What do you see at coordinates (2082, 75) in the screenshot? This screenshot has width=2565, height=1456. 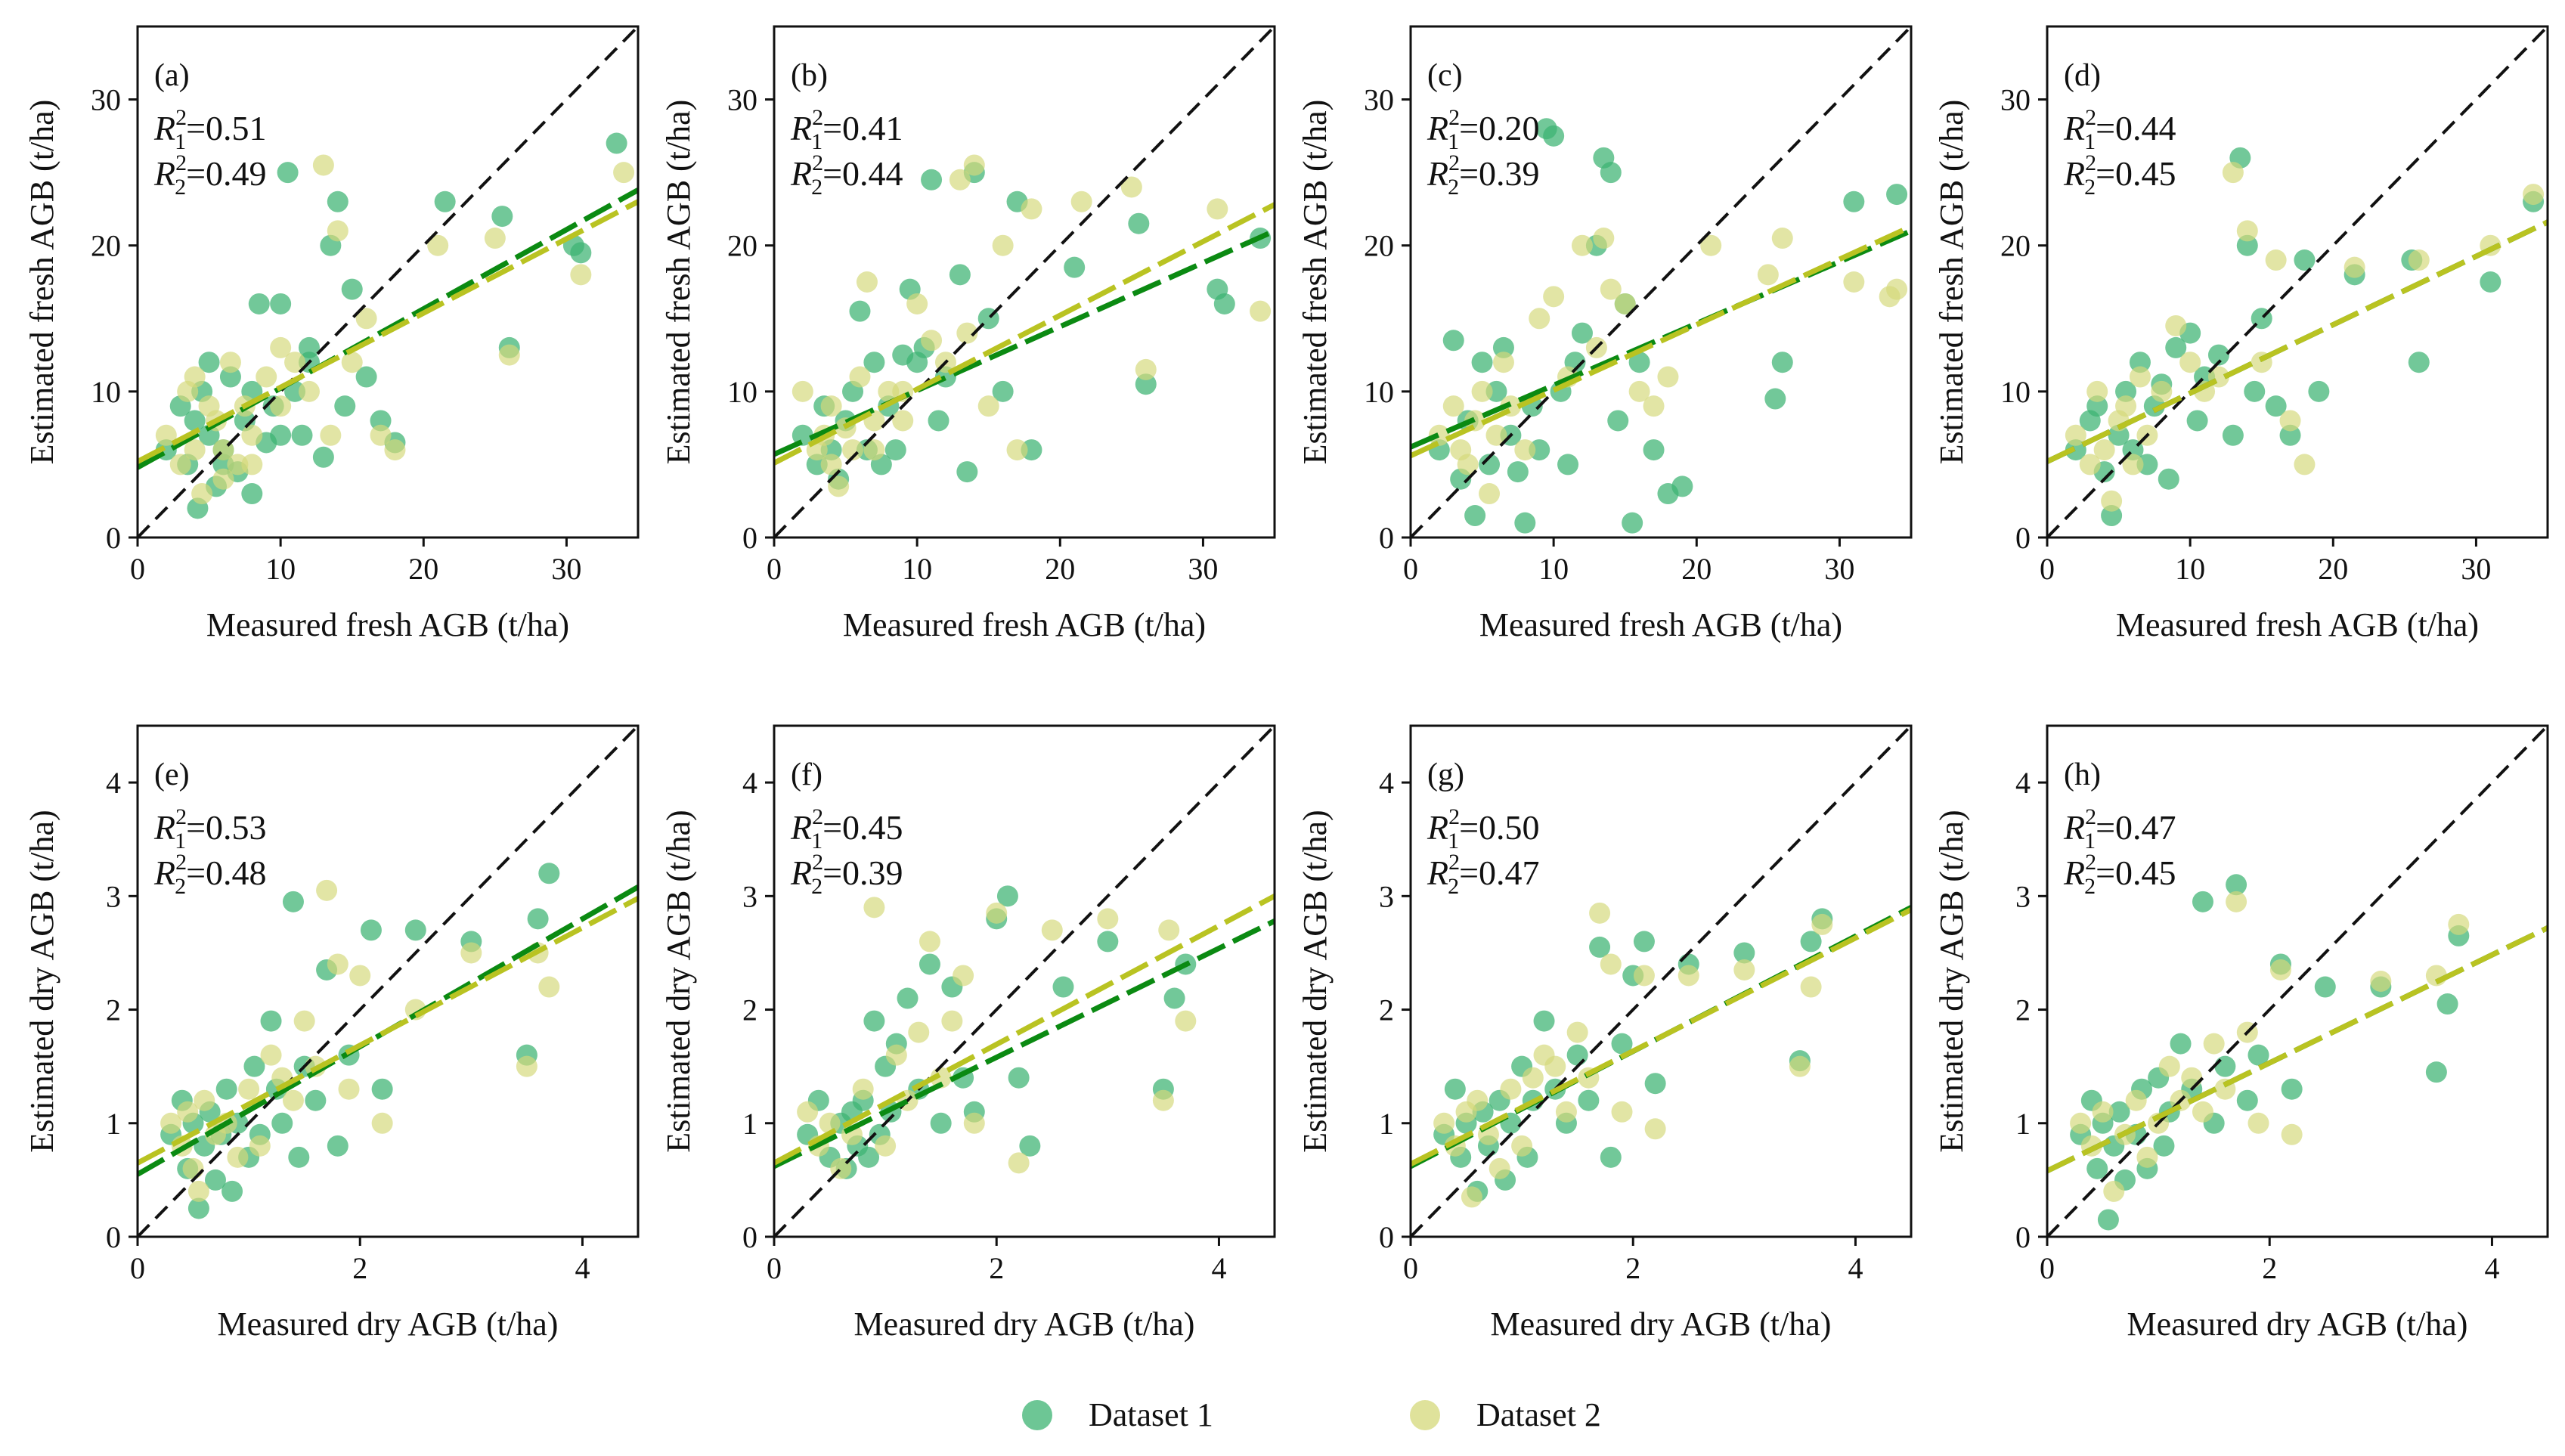 I see `panel-label: (d)` at bounding box center [2082, 75].